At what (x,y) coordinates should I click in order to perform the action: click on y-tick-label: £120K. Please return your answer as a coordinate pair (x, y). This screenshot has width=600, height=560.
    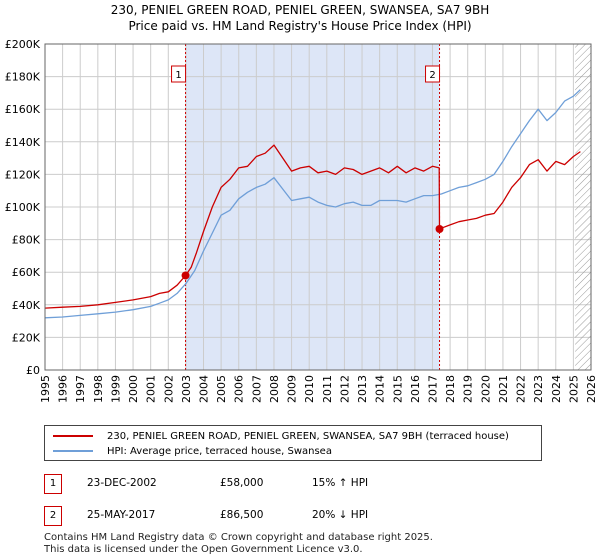
    Looking at the image, I should click on (23, 174).